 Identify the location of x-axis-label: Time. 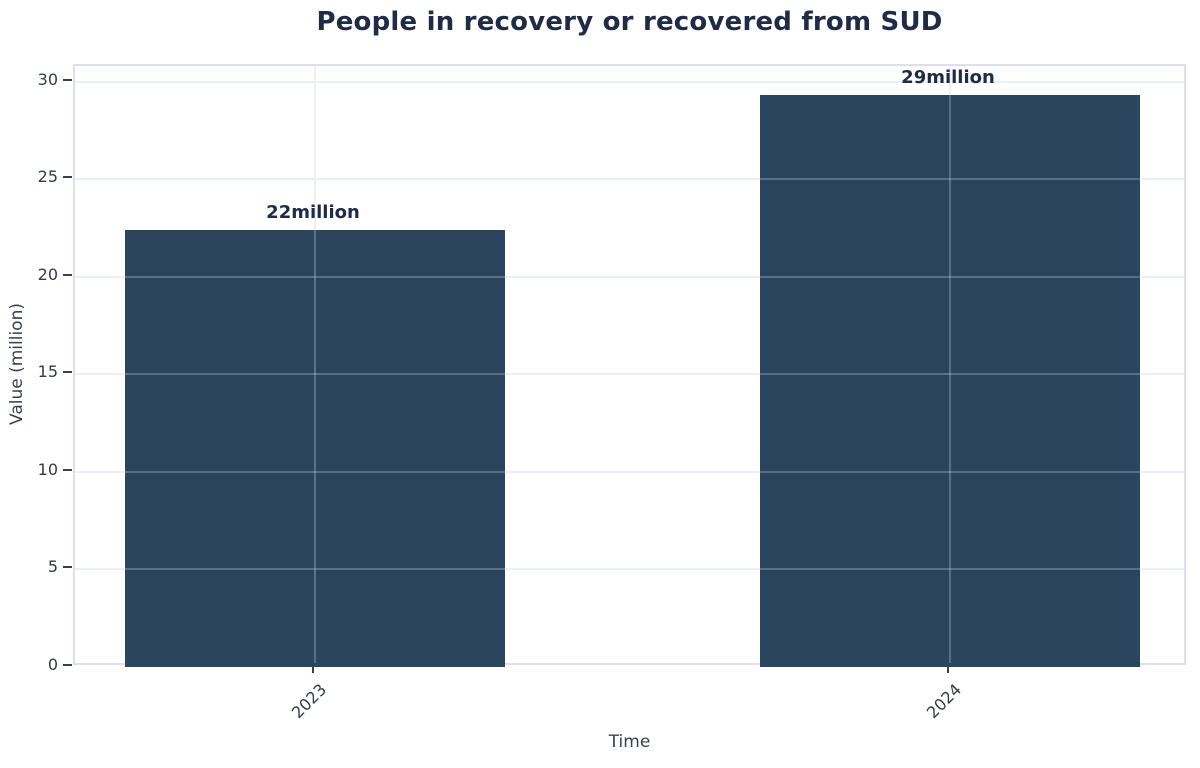
(629, 742).